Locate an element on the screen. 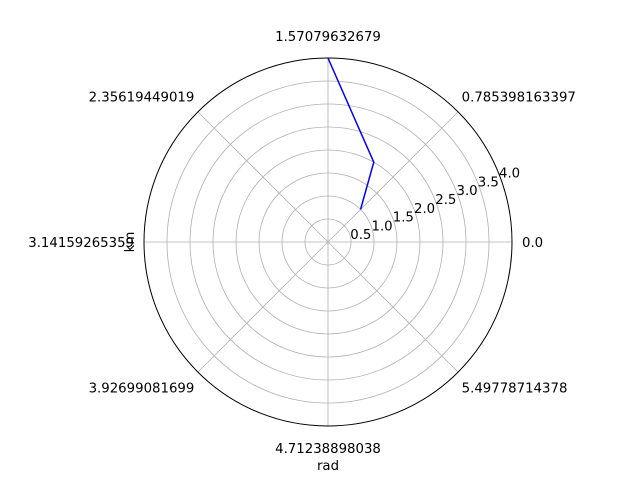  r-tick-label-3: 2.0 is located at coordinates (424, 209).